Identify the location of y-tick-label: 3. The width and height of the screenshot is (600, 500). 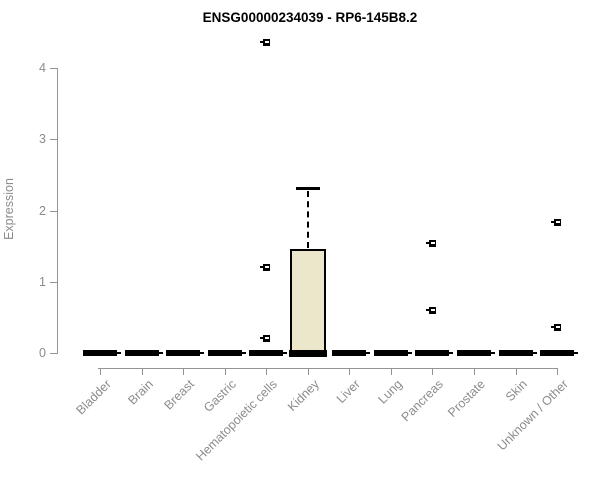
(42, 139).